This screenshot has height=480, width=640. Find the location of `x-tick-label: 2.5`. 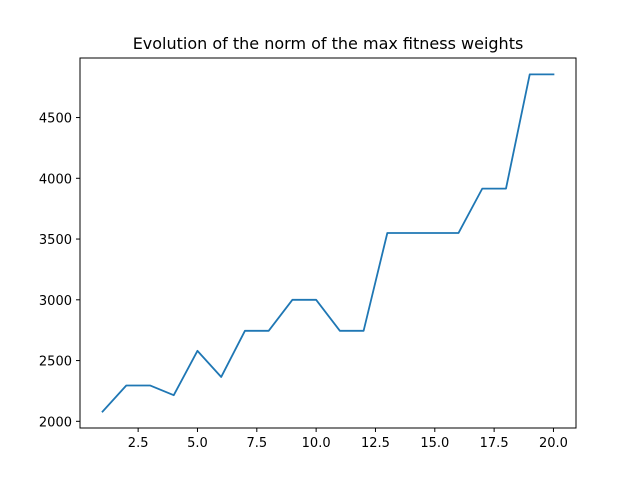

x-tick-label: 2.5 is located at coordinates (138, 443).